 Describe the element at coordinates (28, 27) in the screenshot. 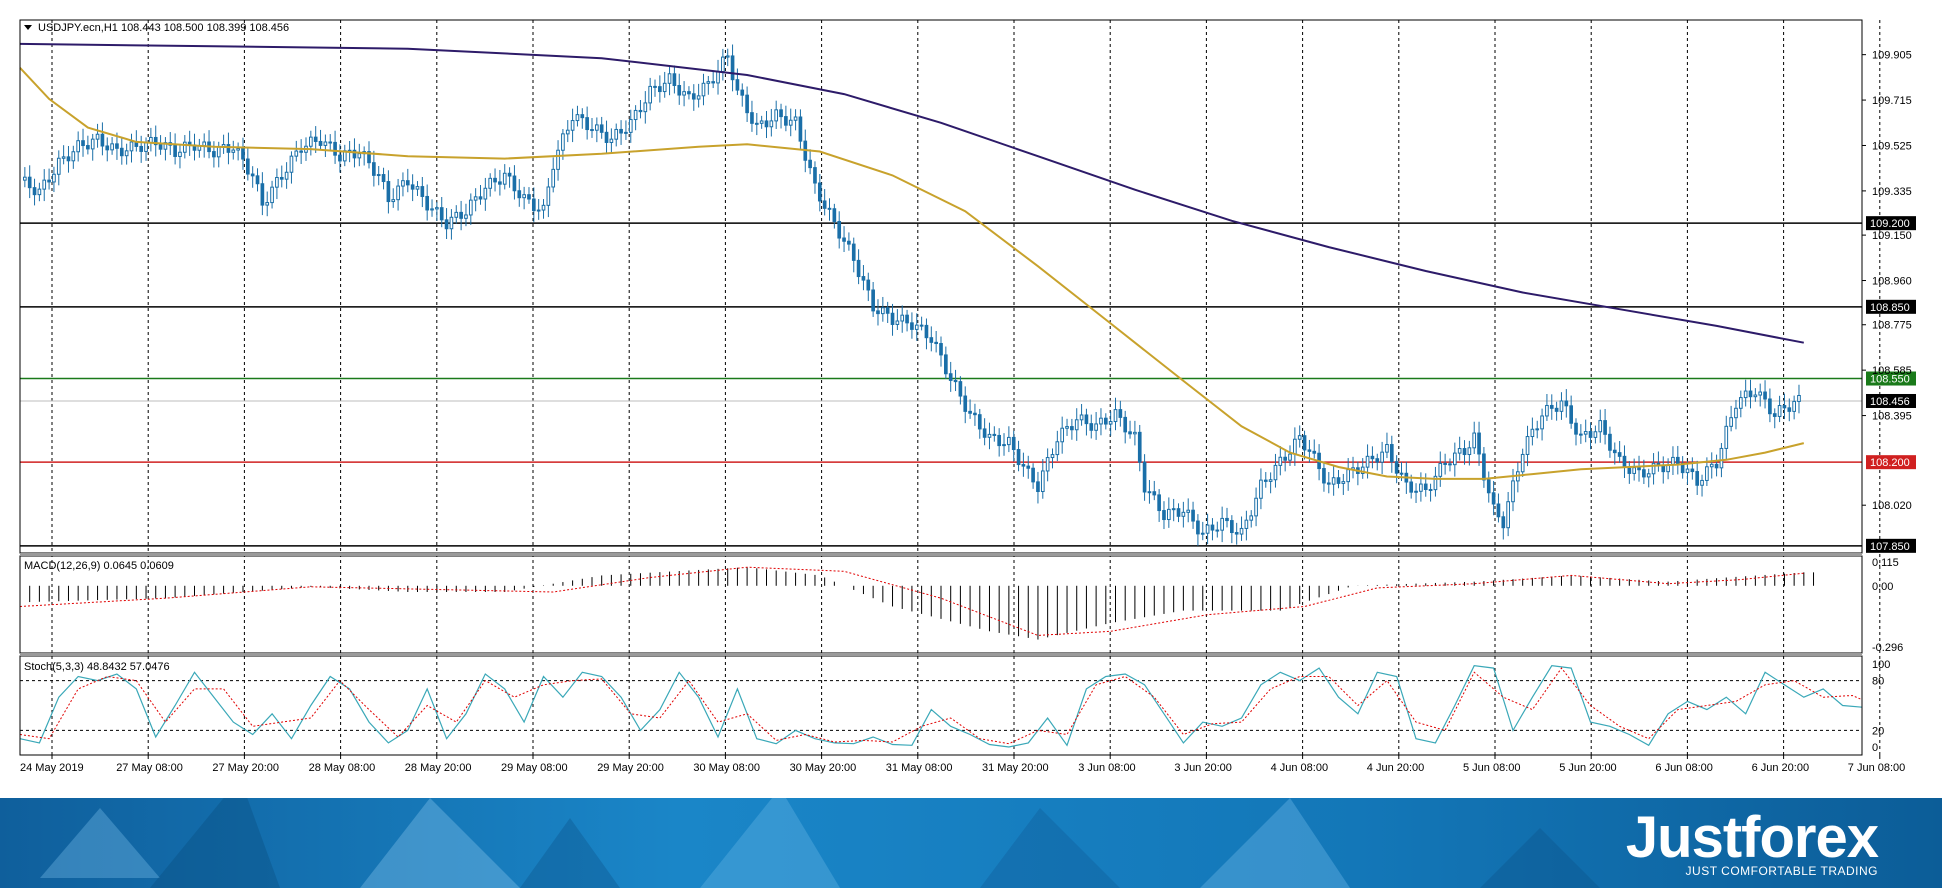

I see `dropdown-arrow-icon` at that location.